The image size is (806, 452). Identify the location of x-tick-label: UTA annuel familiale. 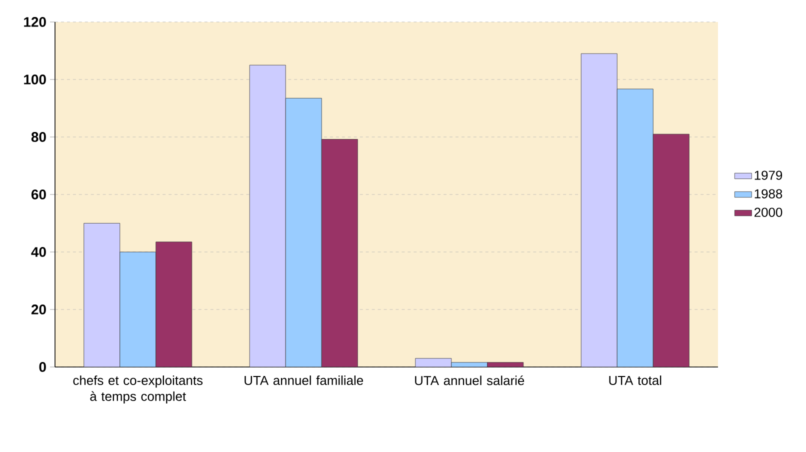
(304, 381).